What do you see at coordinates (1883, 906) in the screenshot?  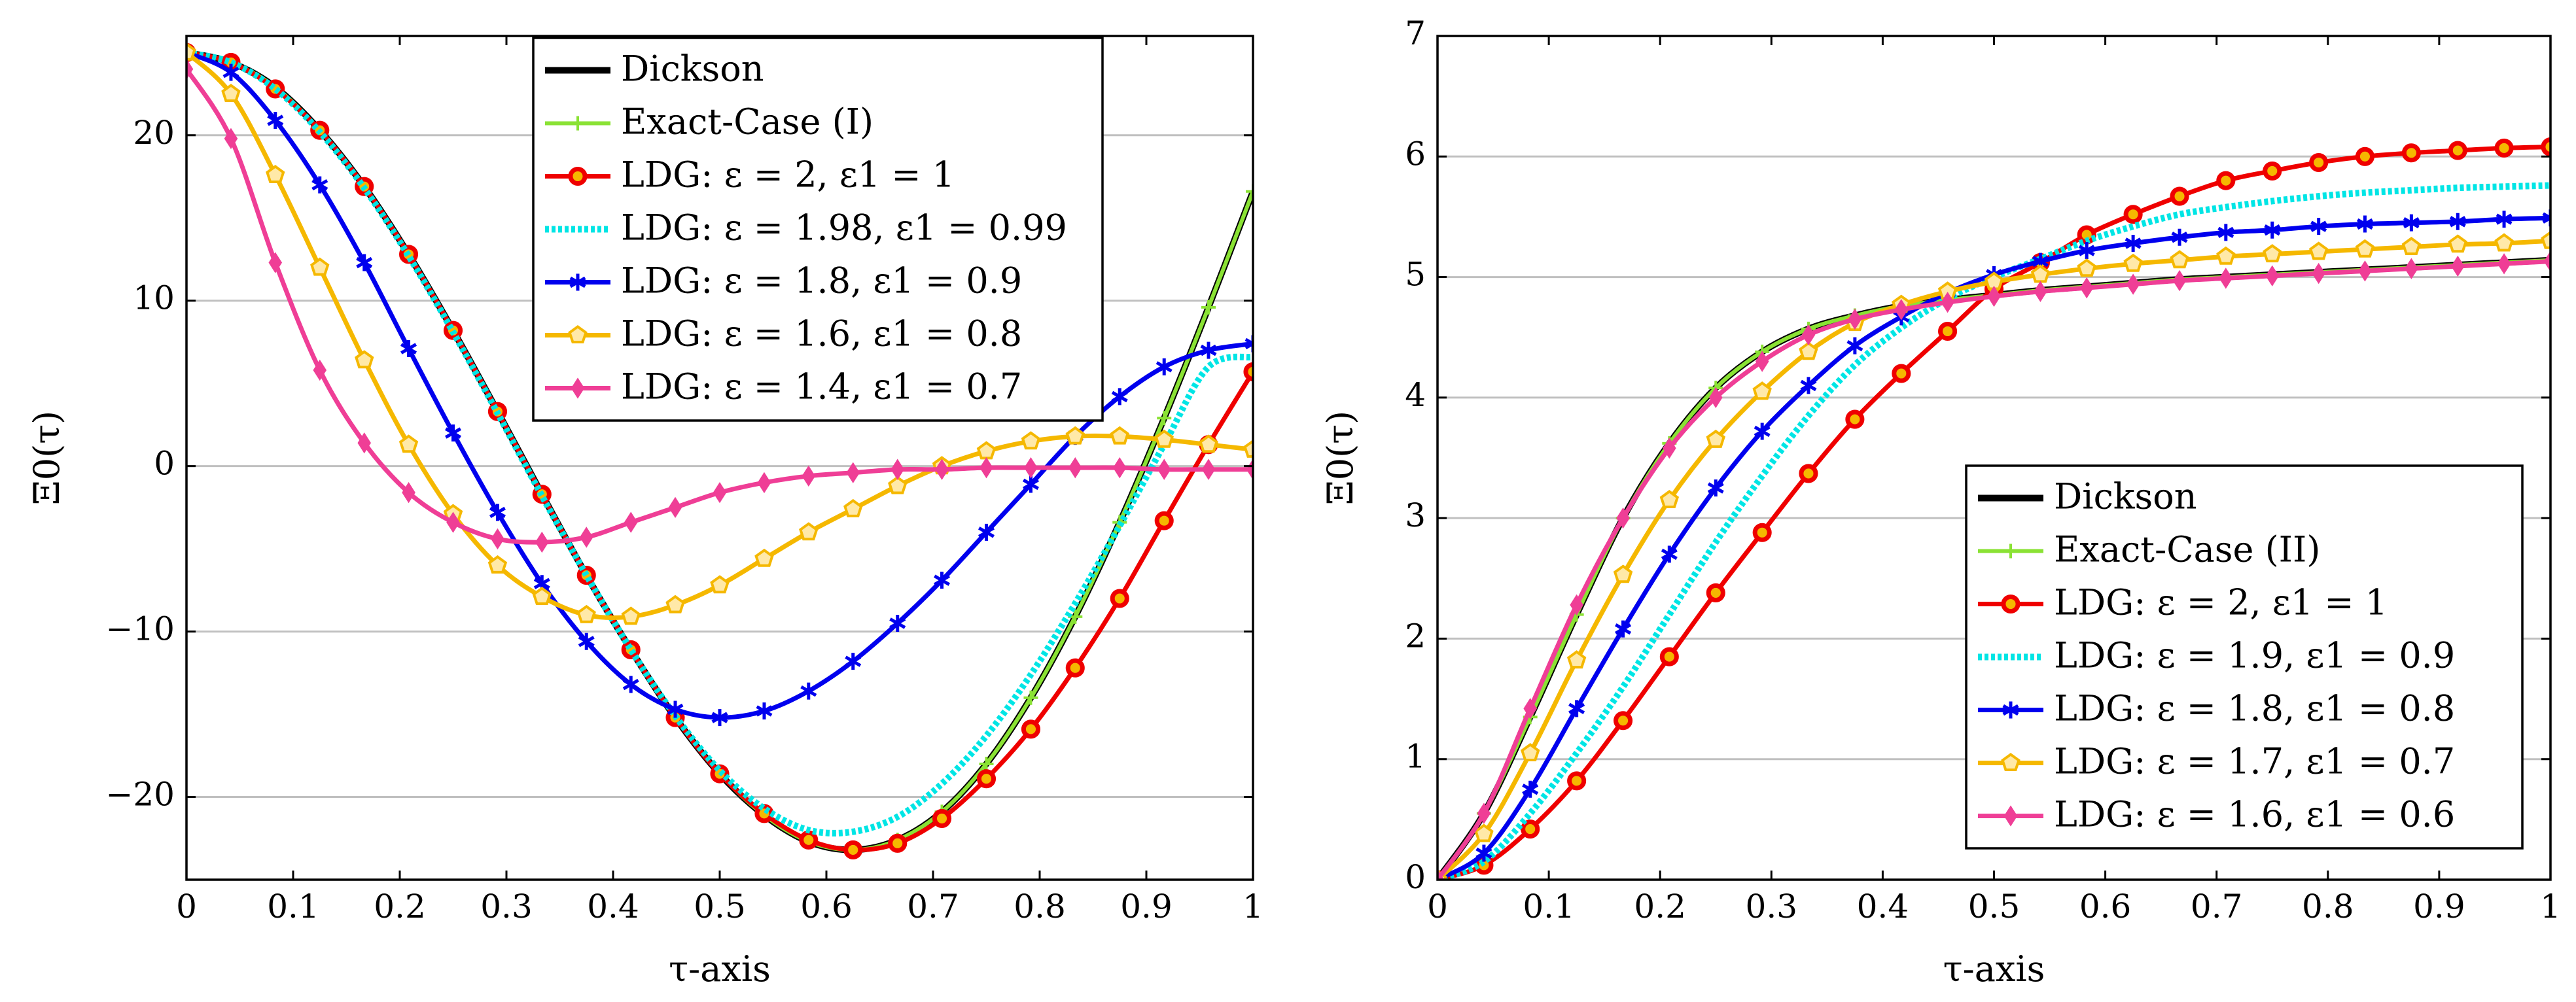 I see `x-tick-label: 0.4` at bounding box center [1883, 906].